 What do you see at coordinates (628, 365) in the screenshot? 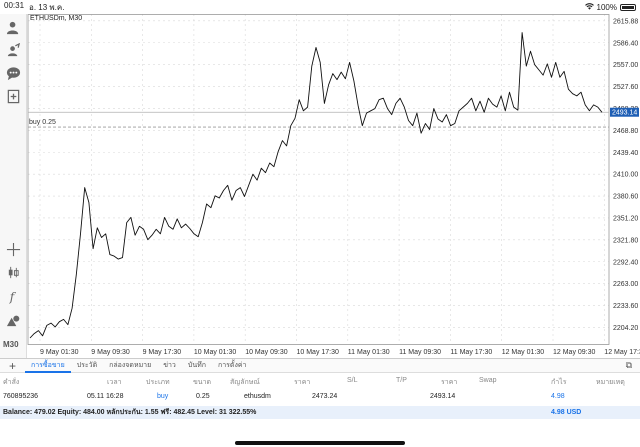
I see `expand-icon: ⧉` at bounding box center [628, 365].